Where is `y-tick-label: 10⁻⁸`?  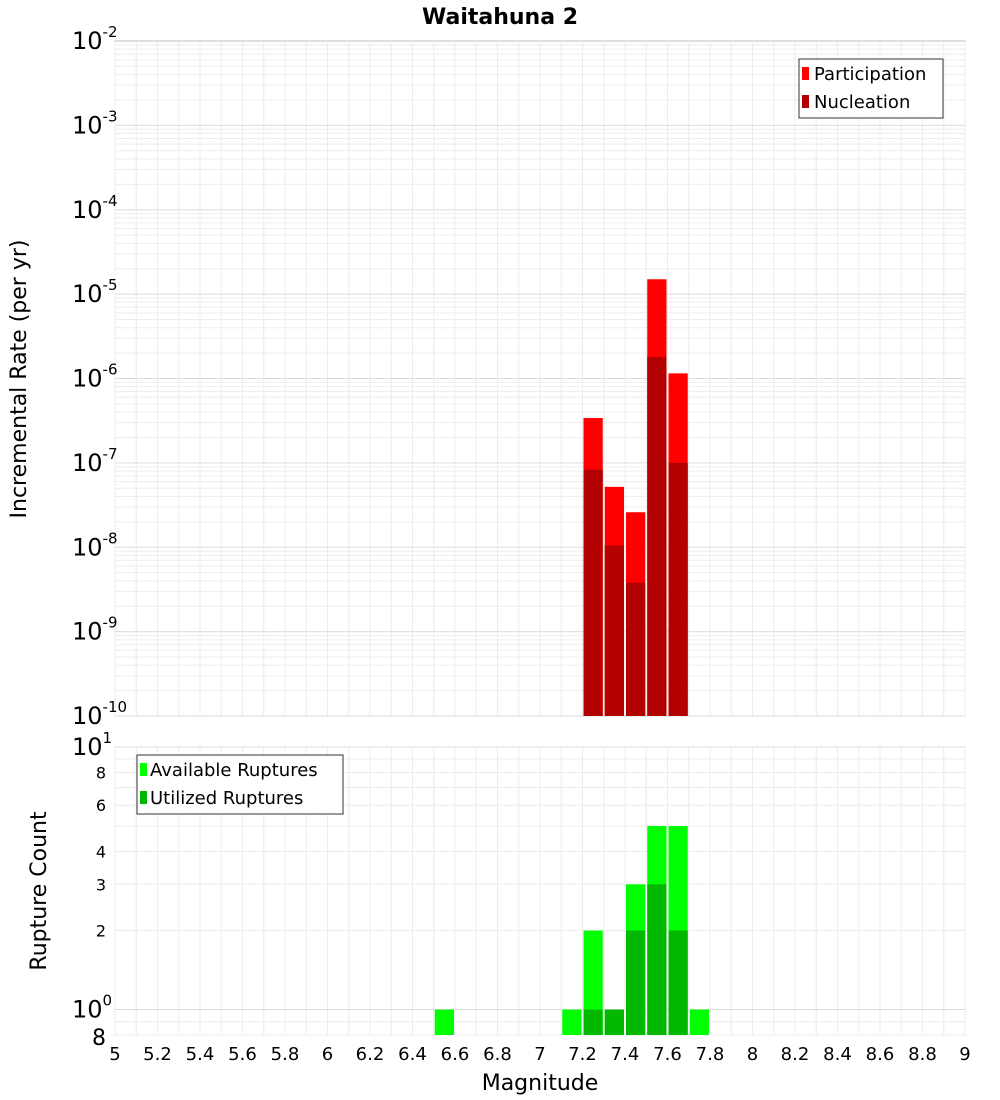 y-tick-label: 10⁻⁸ is located at coordinates (95, 545).